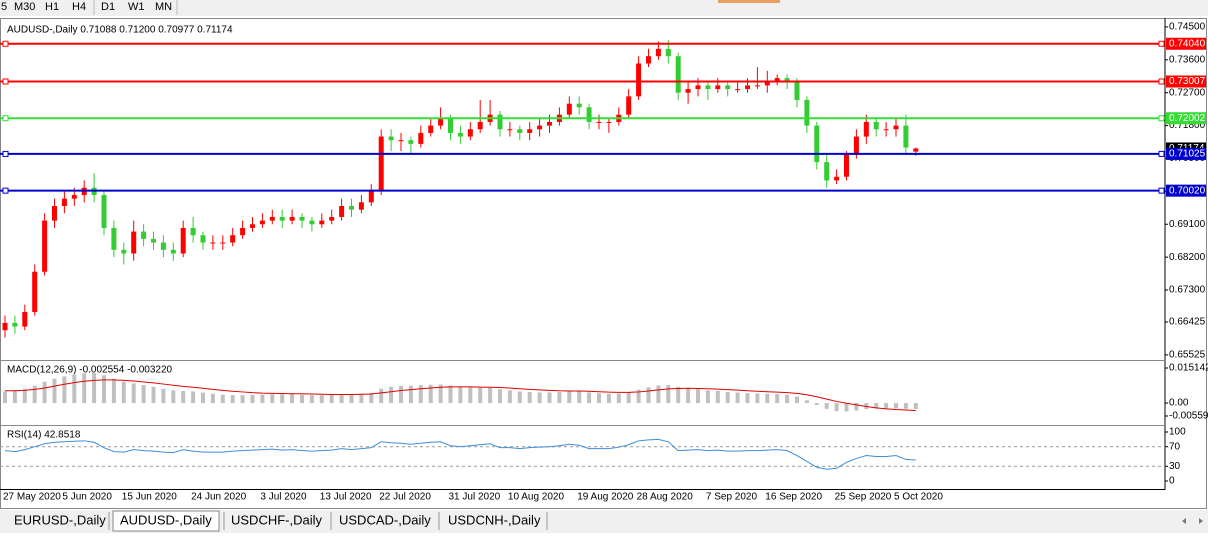 The image size is (1208, 538). Describe the element at coordinates (732, 497) in the screenshot. I see `x-tick-label: 7 Sep 2020` at that location.